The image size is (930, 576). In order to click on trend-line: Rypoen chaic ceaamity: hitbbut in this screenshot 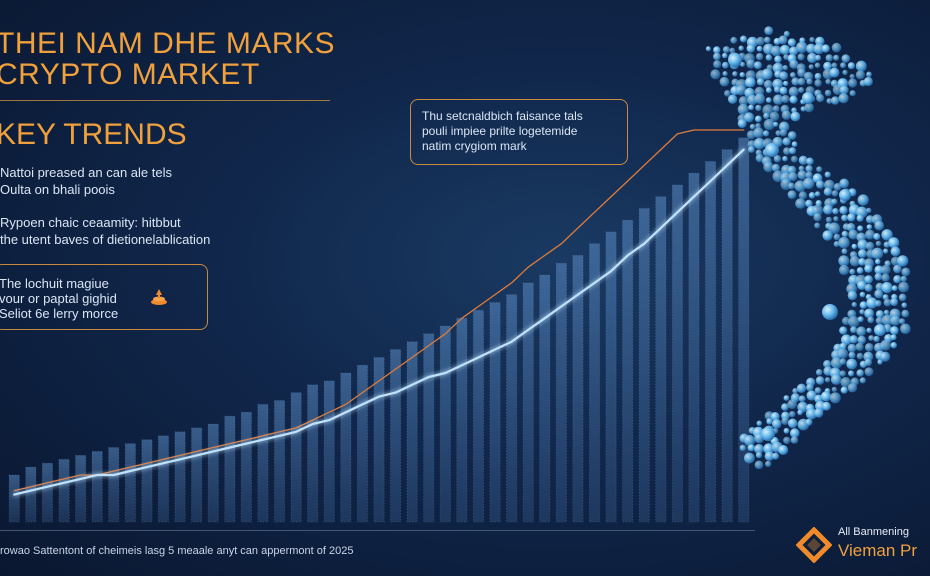, I will do `click(90, 222)`.